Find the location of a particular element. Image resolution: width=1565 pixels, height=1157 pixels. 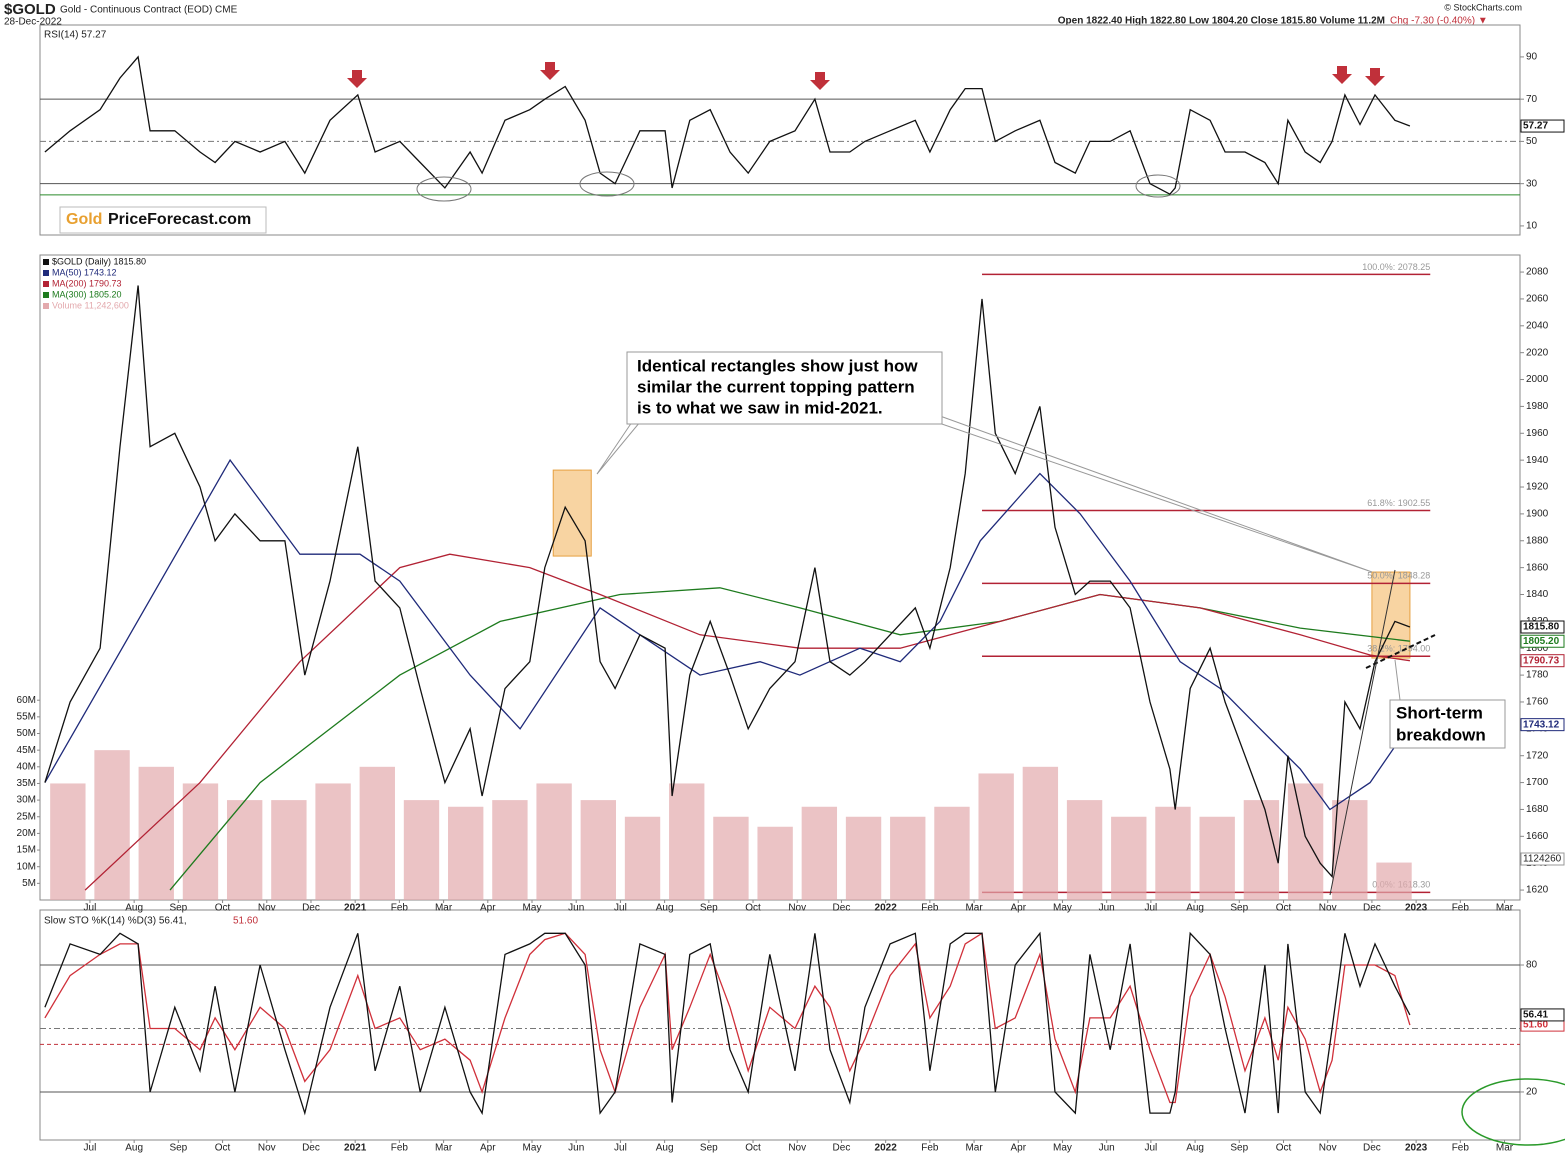

y-tick-label: 50 is located at coordinates (1532, 141).